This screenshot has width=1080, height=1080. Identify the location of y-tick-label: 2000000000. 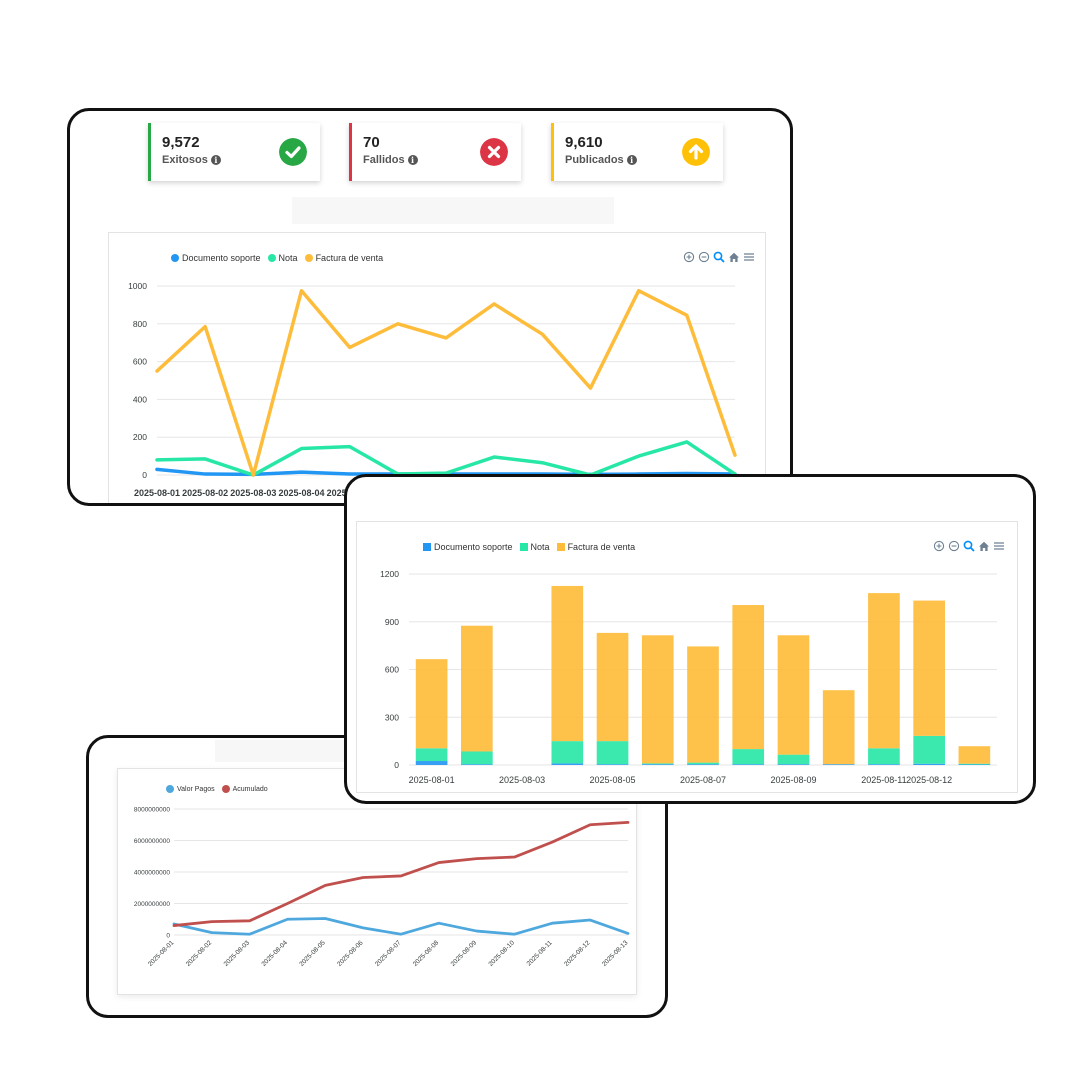
(152, 904).